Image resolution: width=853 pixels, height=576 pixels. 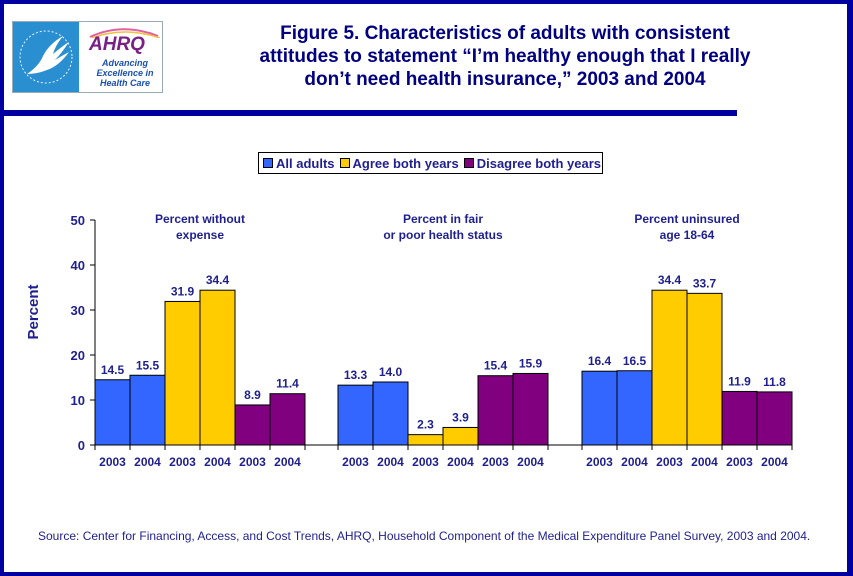 I want to click on ahrq-tagline: Advancing Excellence in Health Care, so click(x=125, y=73).